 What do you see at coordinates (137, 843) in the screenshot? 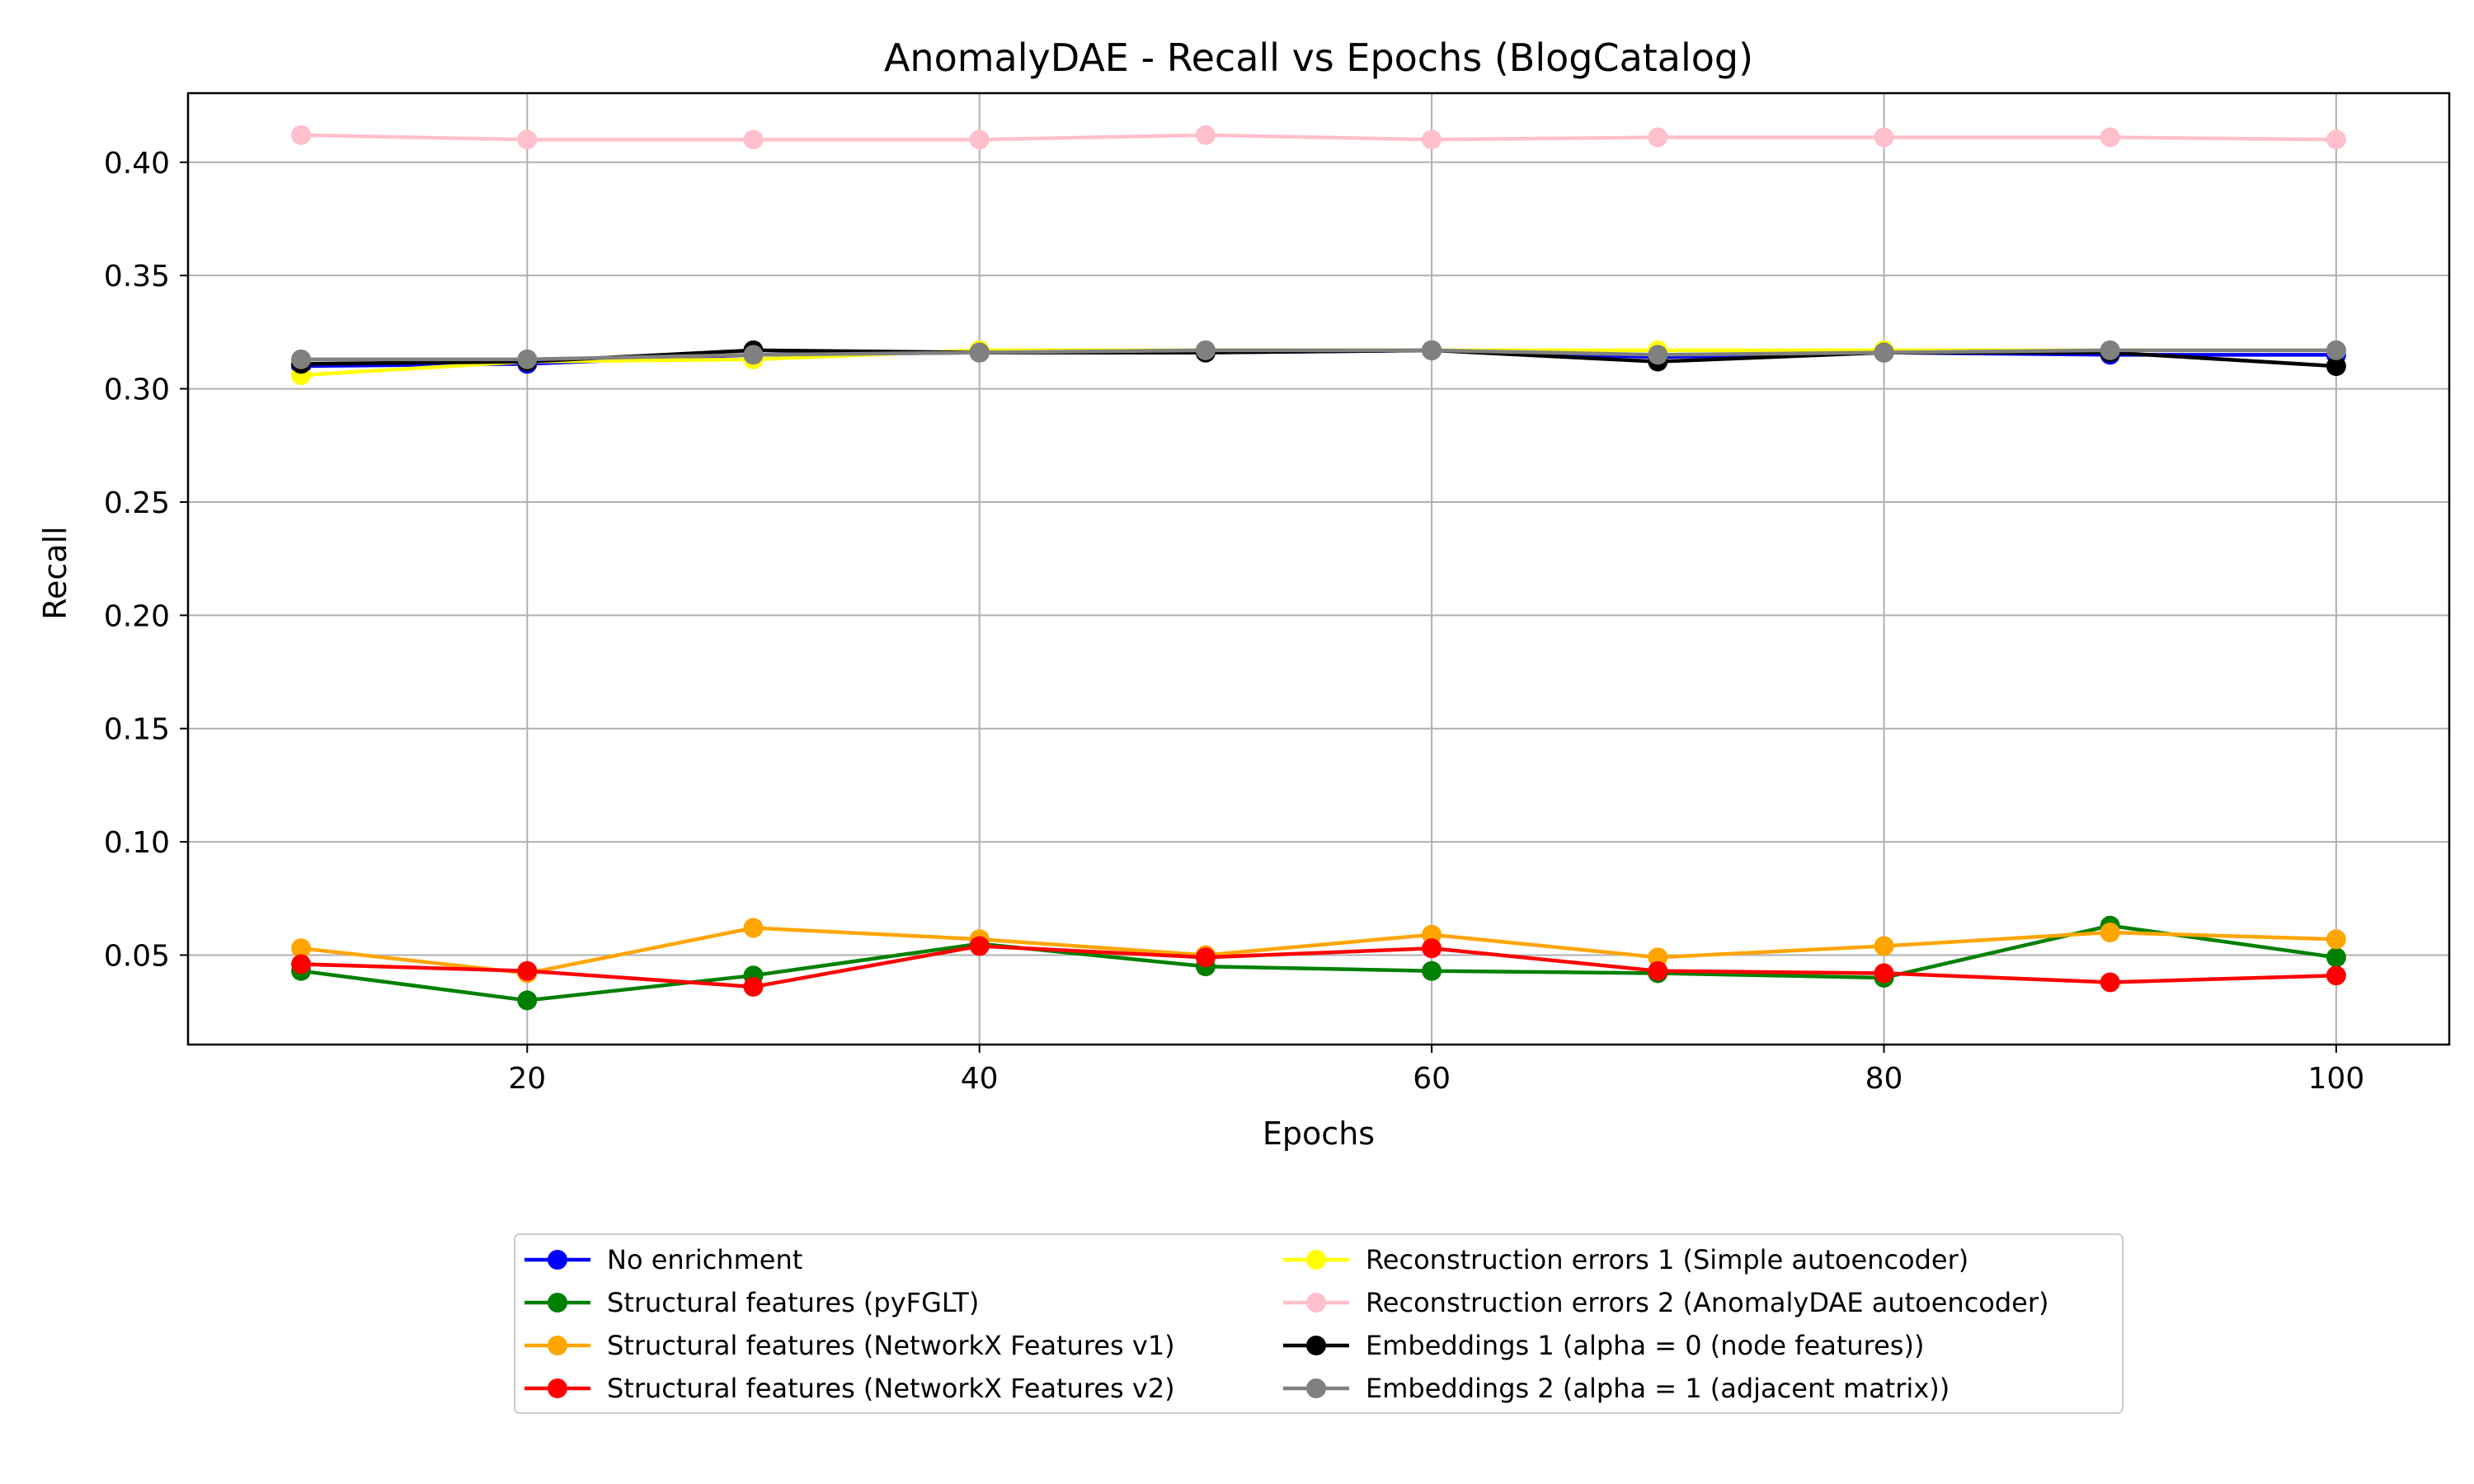
I see `y-tick-label: 0.10` at bounding box center [137, 843].